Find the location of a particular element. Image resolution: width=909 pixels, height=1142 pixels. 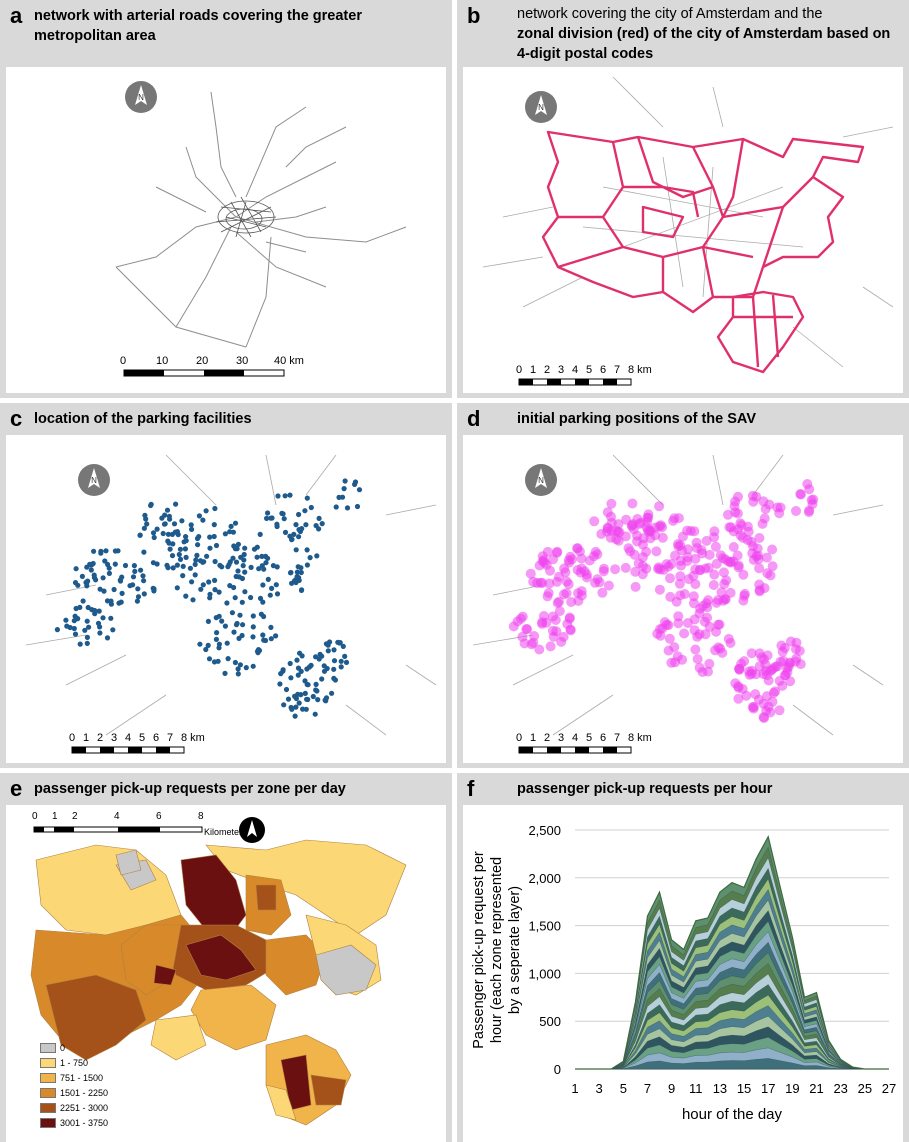

legend-item: 1501 - 2250 is located at coordinates (74, 1093).